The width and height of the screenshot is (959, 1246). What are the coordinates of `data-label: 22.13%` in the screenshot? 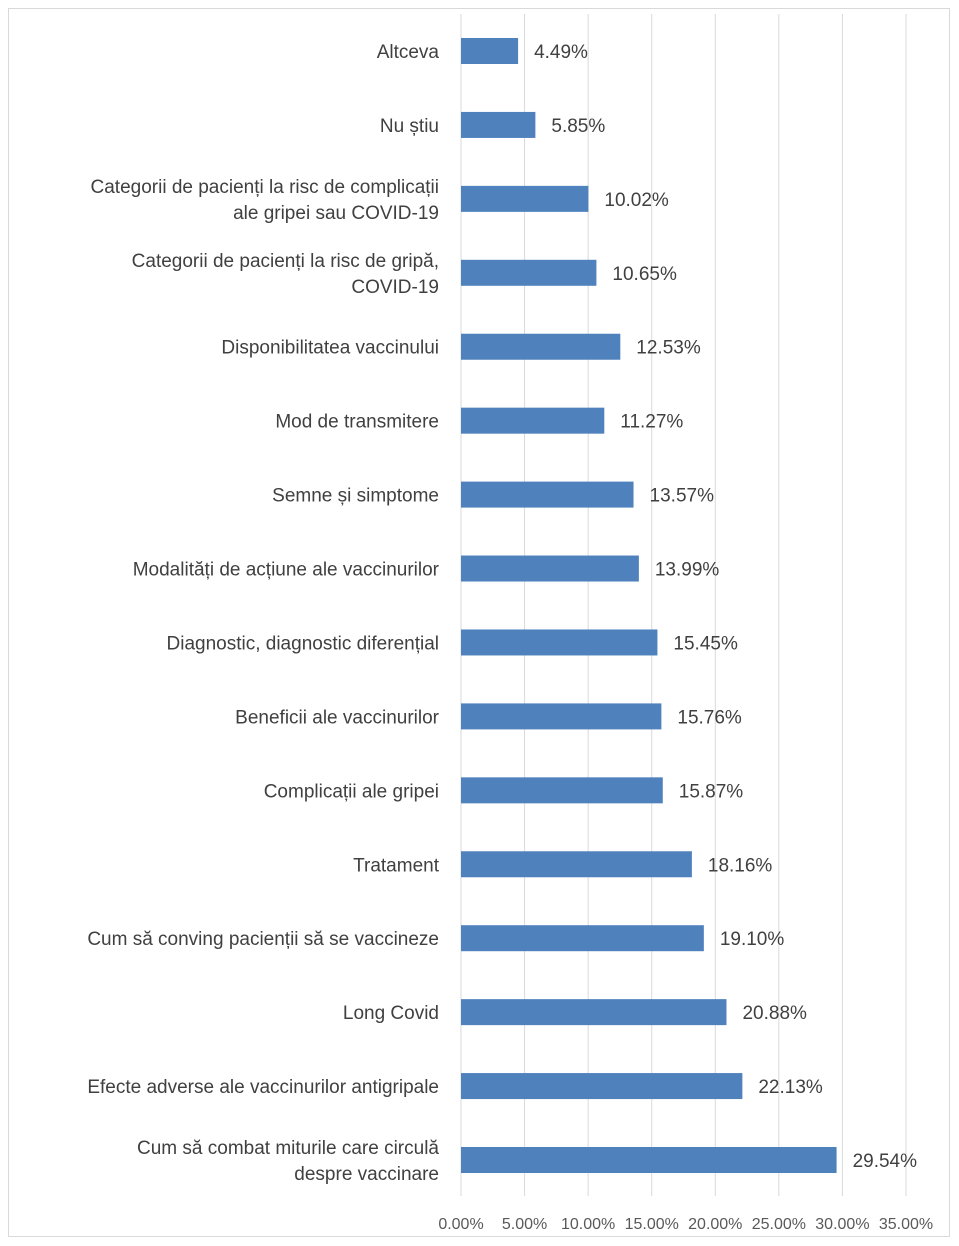 It's located at (790, 1087).